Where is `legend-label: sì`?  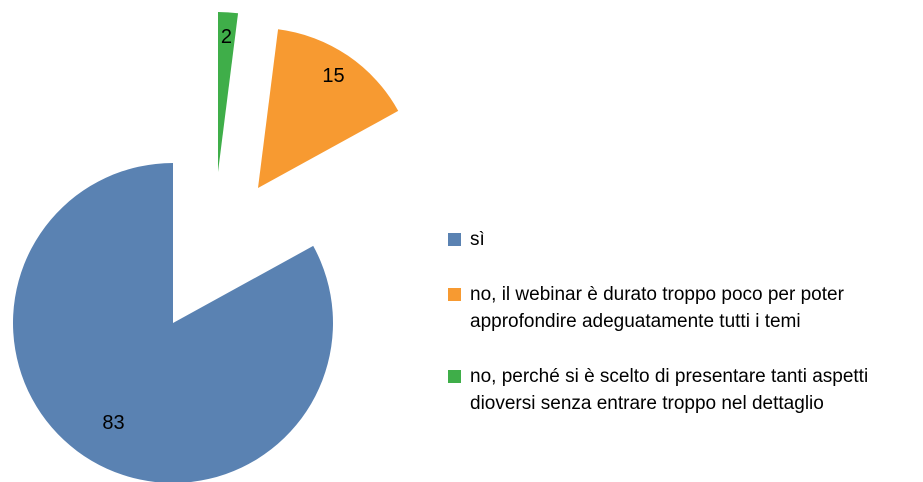 legend-label: sì is located at coordinates (477, 239).